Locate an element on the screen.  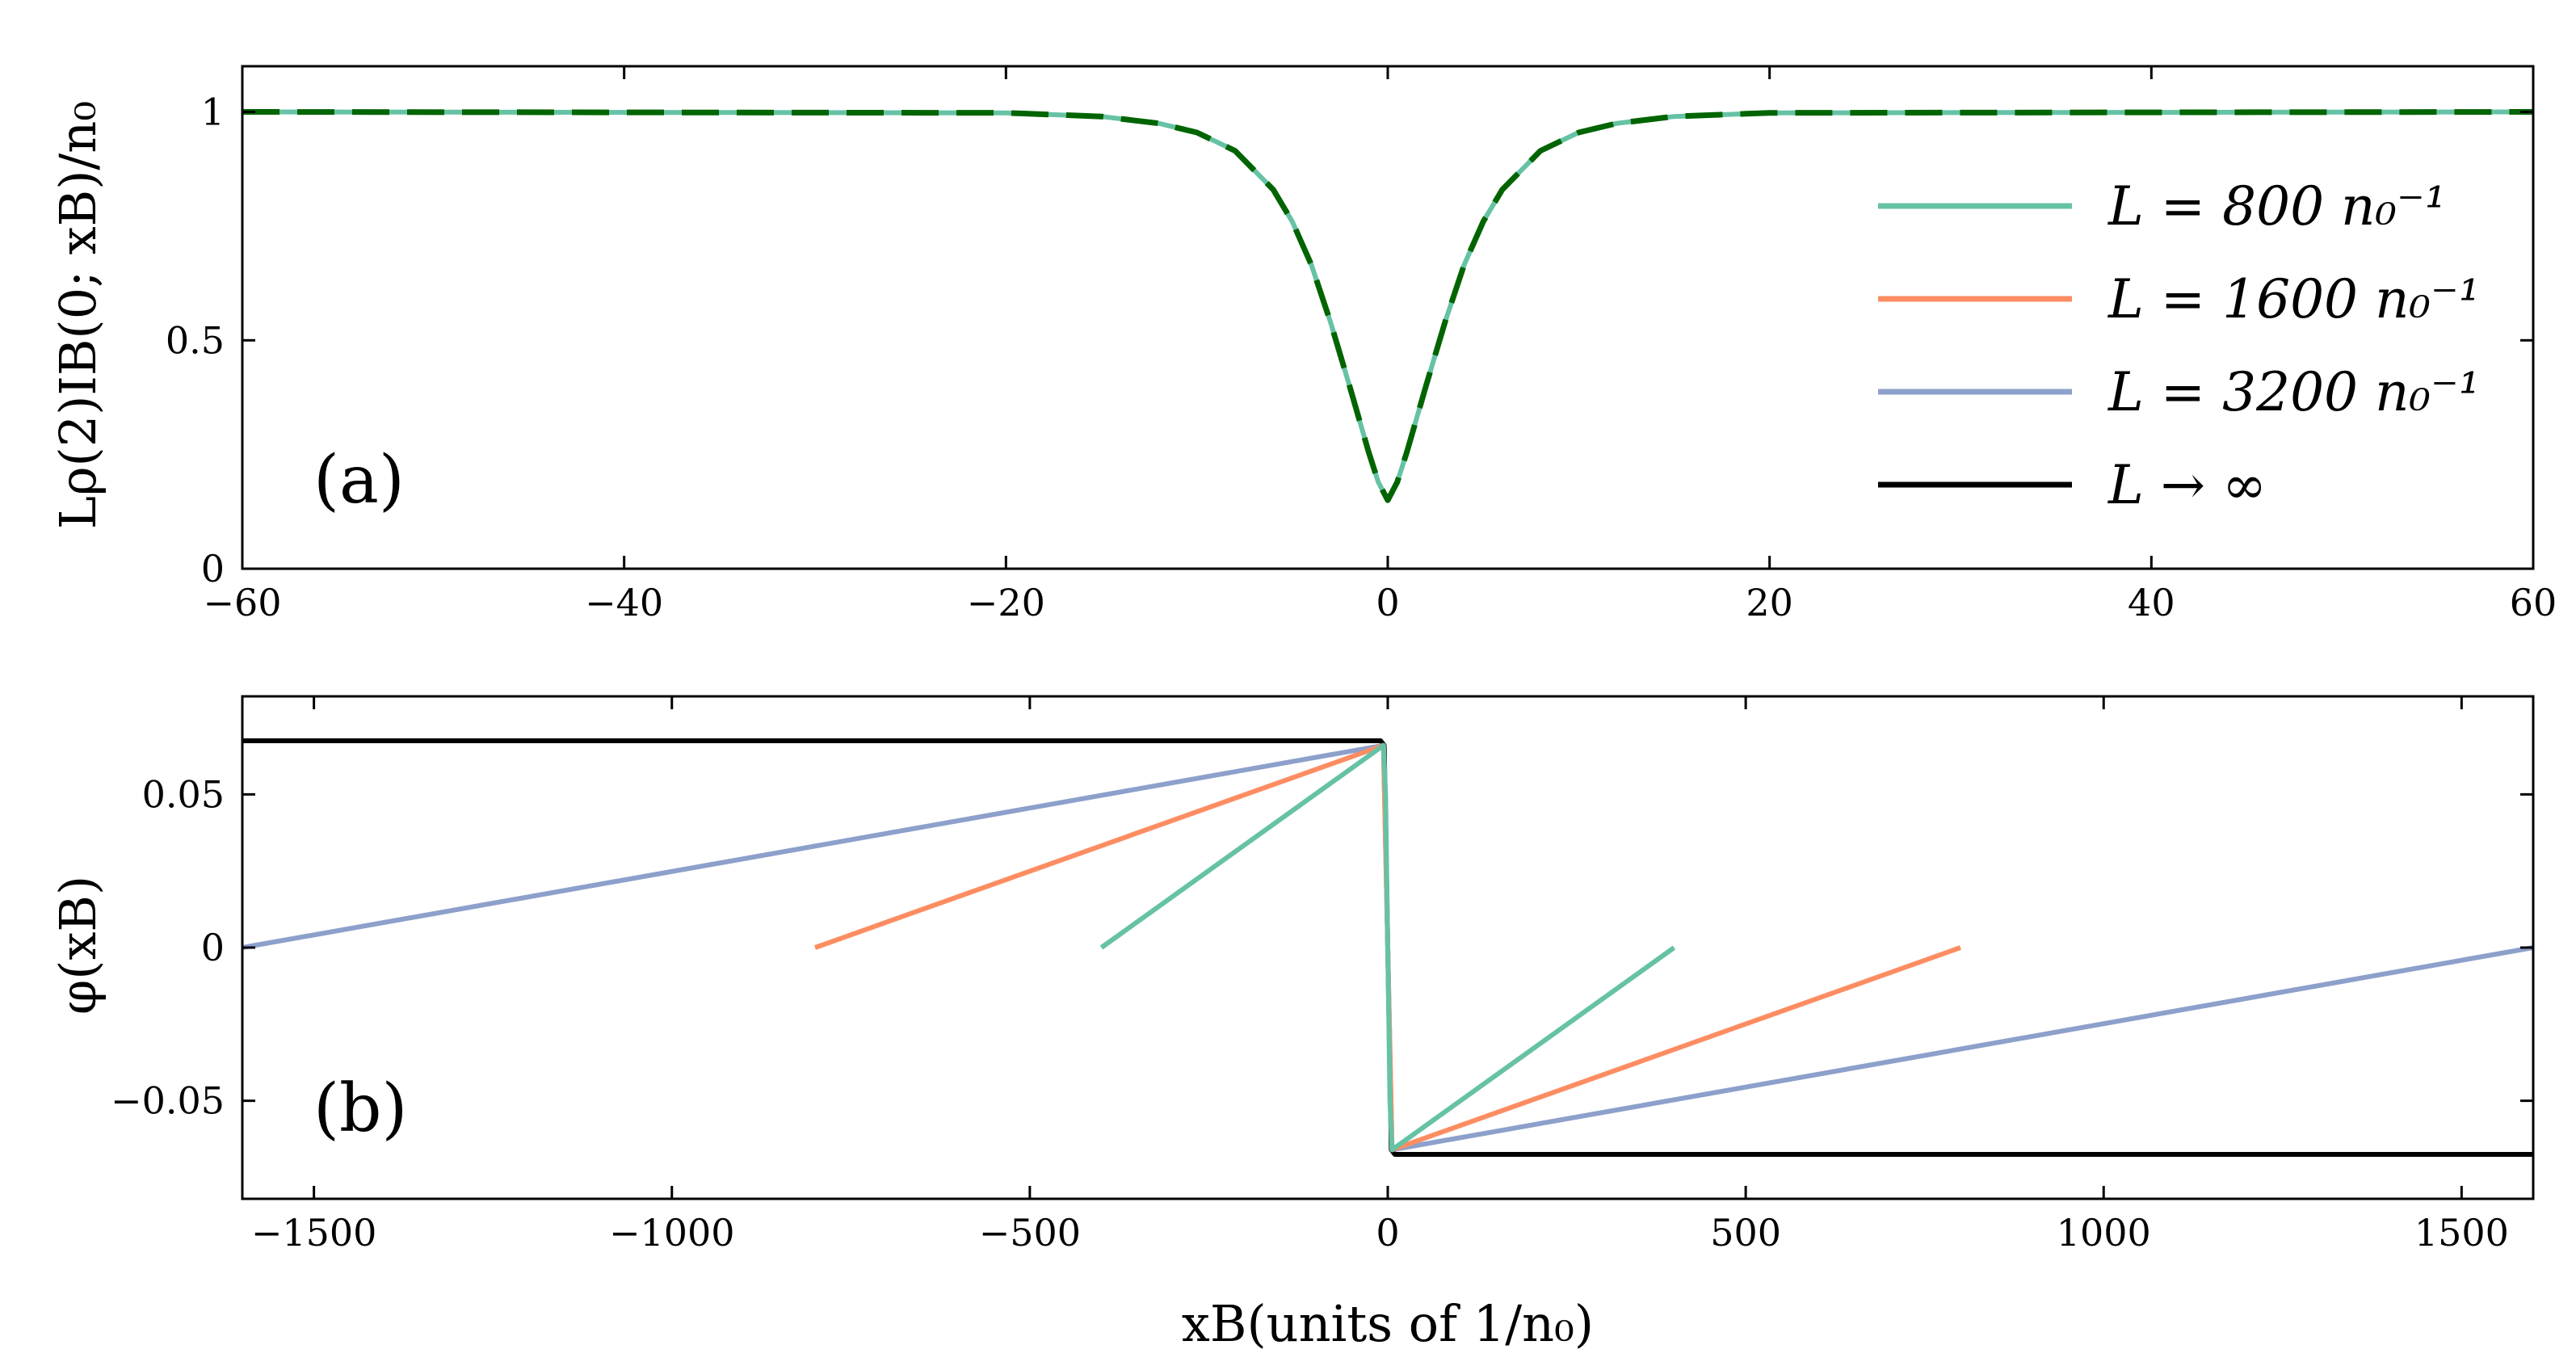
panel-b-ytick-label: 0 is located at coordinates (213, 947).